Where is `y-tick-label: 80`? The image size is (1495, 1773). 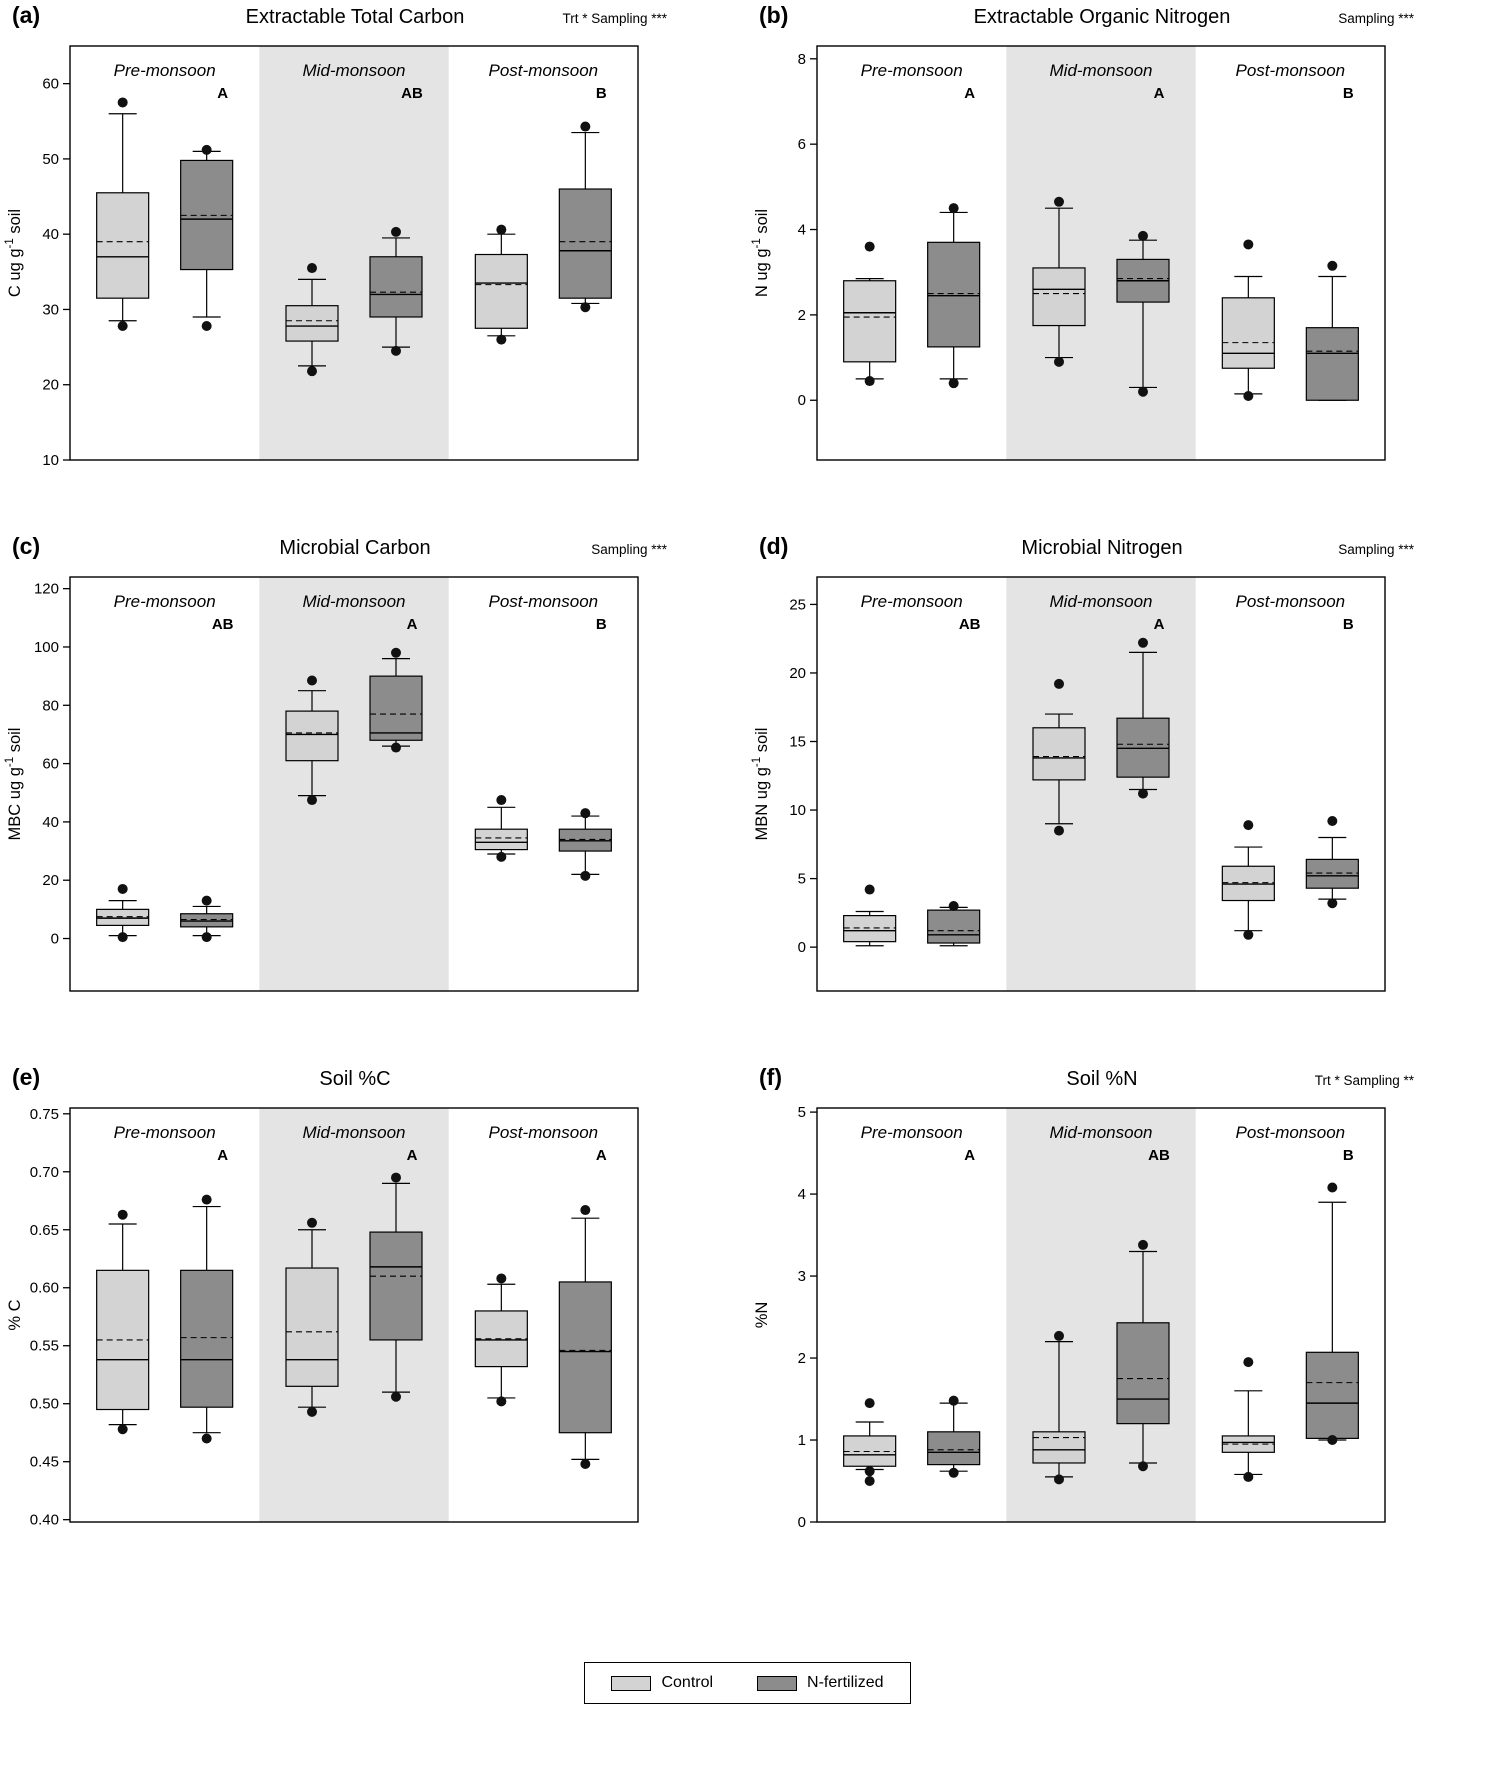 y-tick-label: 80 is located at coordinates (50, 705).